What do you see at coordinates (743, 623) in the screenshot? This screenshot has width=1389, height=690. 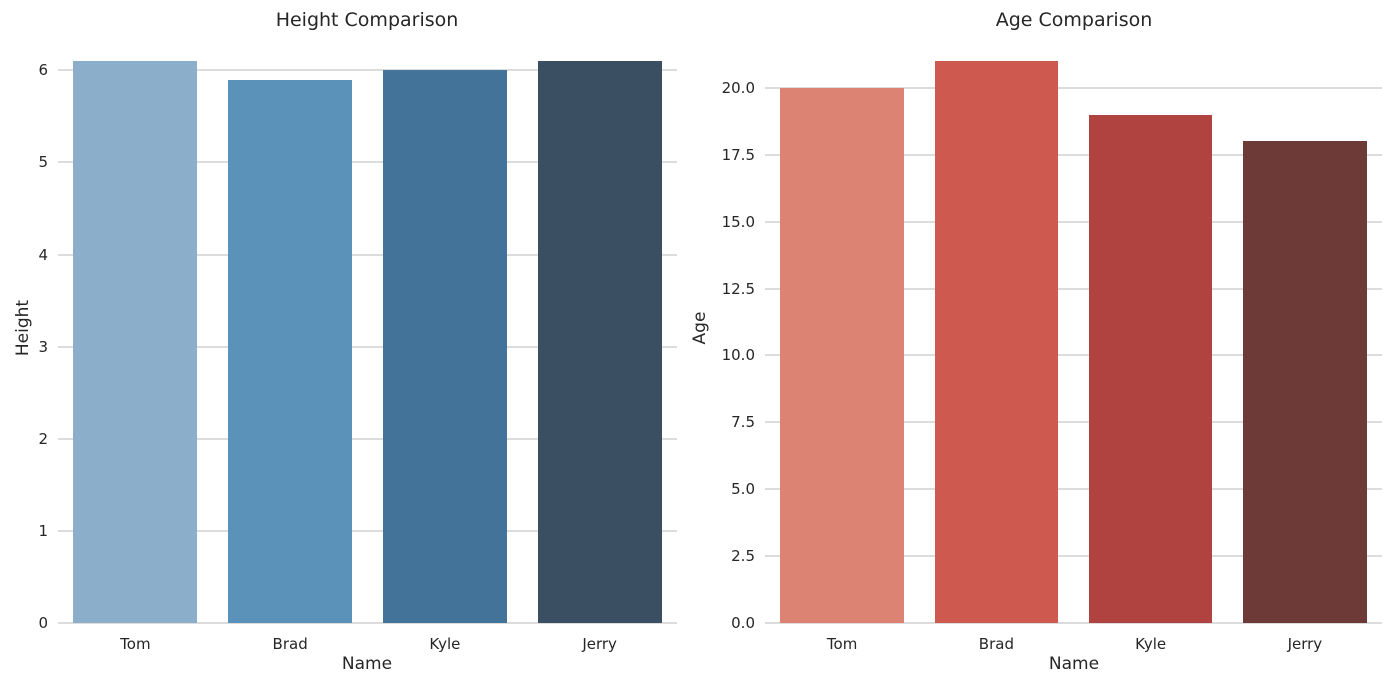 I see `y-tick-label: 0.0` at bounding box center [743, 623].